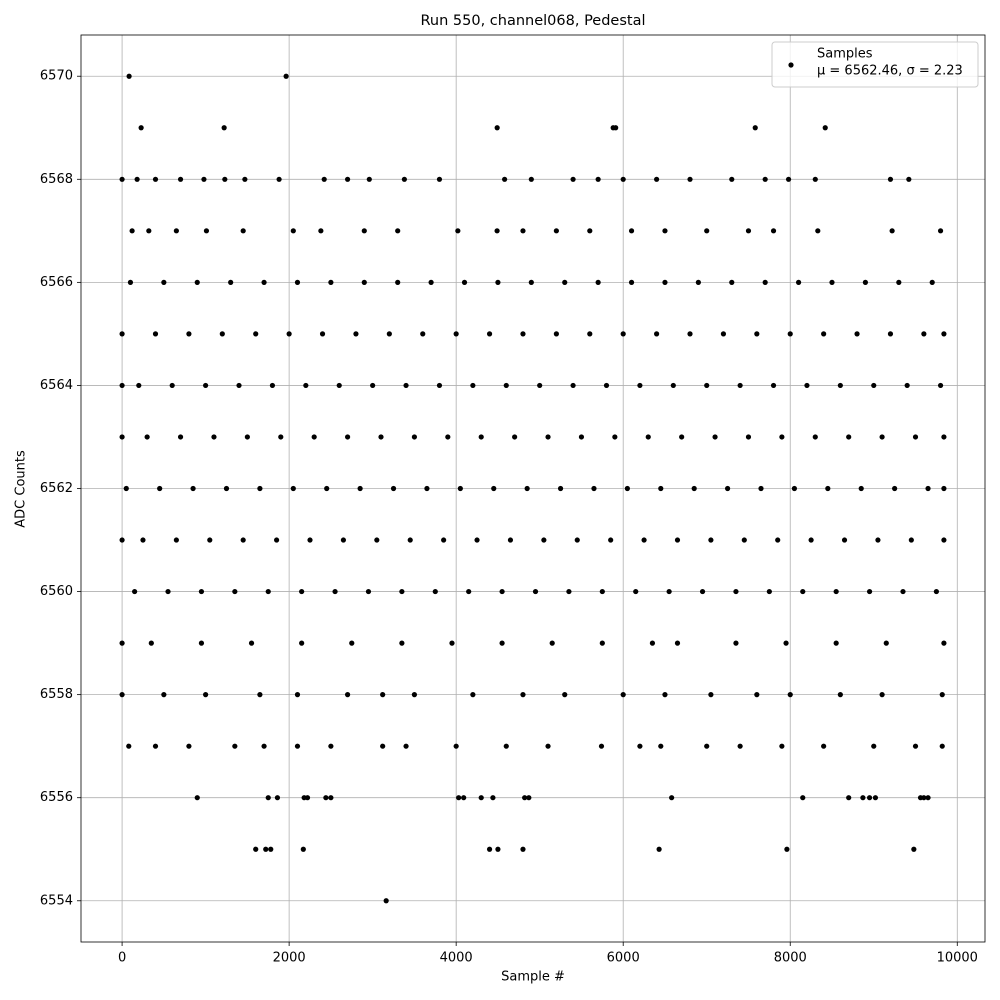  What do you see at coordinates (56, 694) in the screenshot?
I see `y-tick-label: 6558` at bounding box center [56, 694].